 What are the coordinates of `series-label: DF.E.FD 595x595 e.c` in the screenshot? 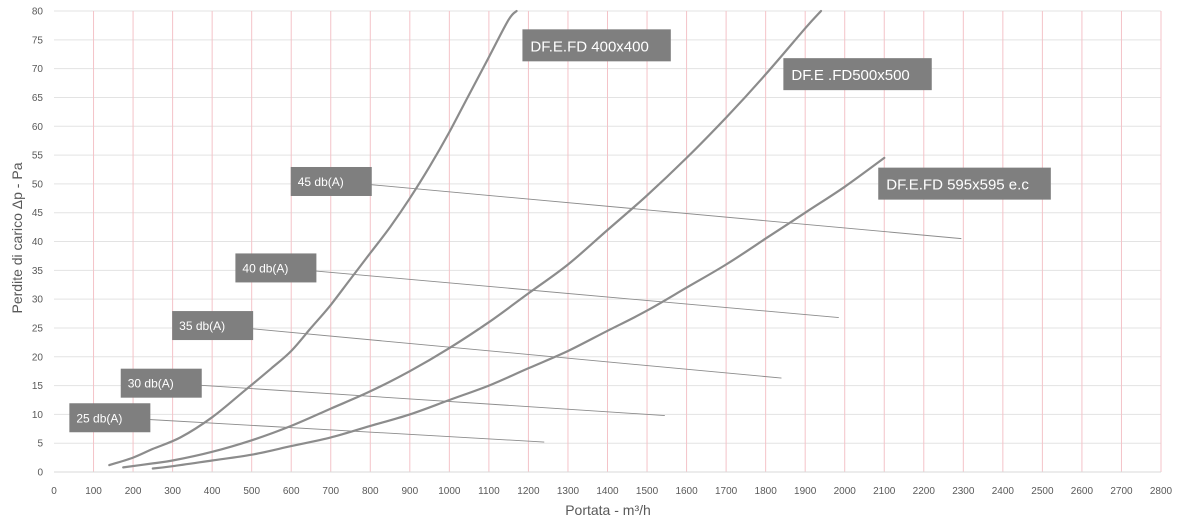 It's located at (957, 185).